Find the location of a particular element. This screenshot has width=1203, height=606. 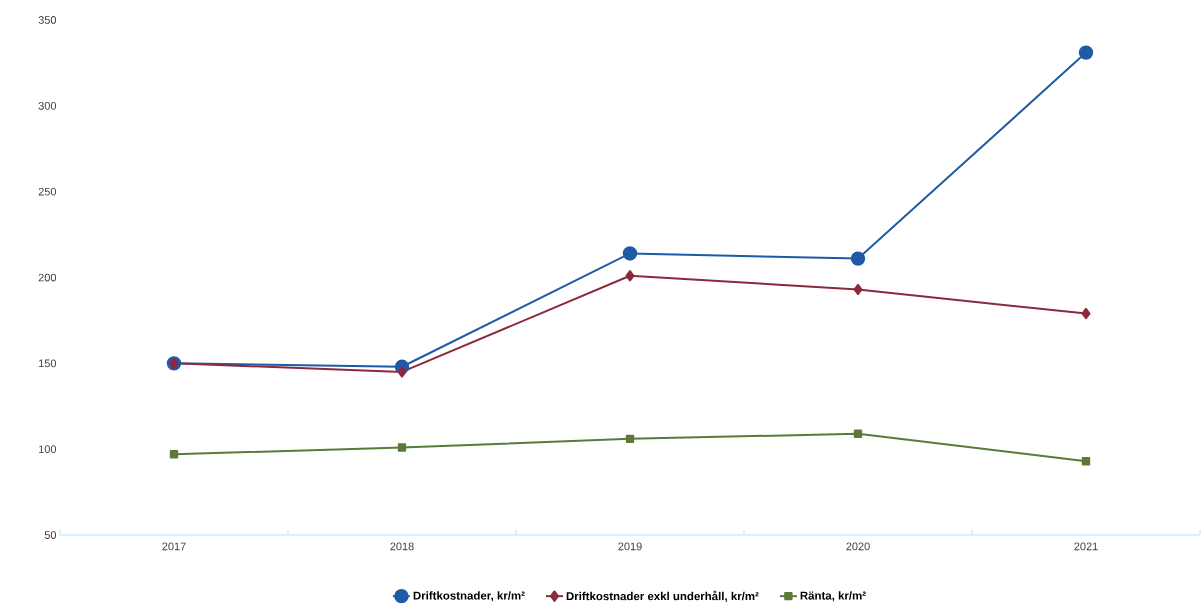

y-tick-label: 150 is located at coordinates (48, 363).